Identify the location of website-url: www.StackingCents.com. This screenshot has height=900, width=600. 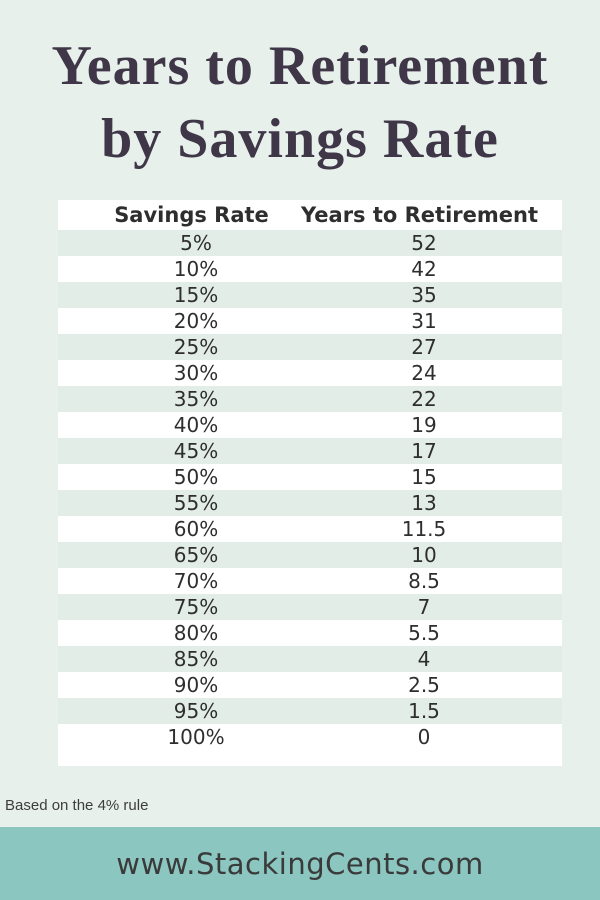
(300, 863).